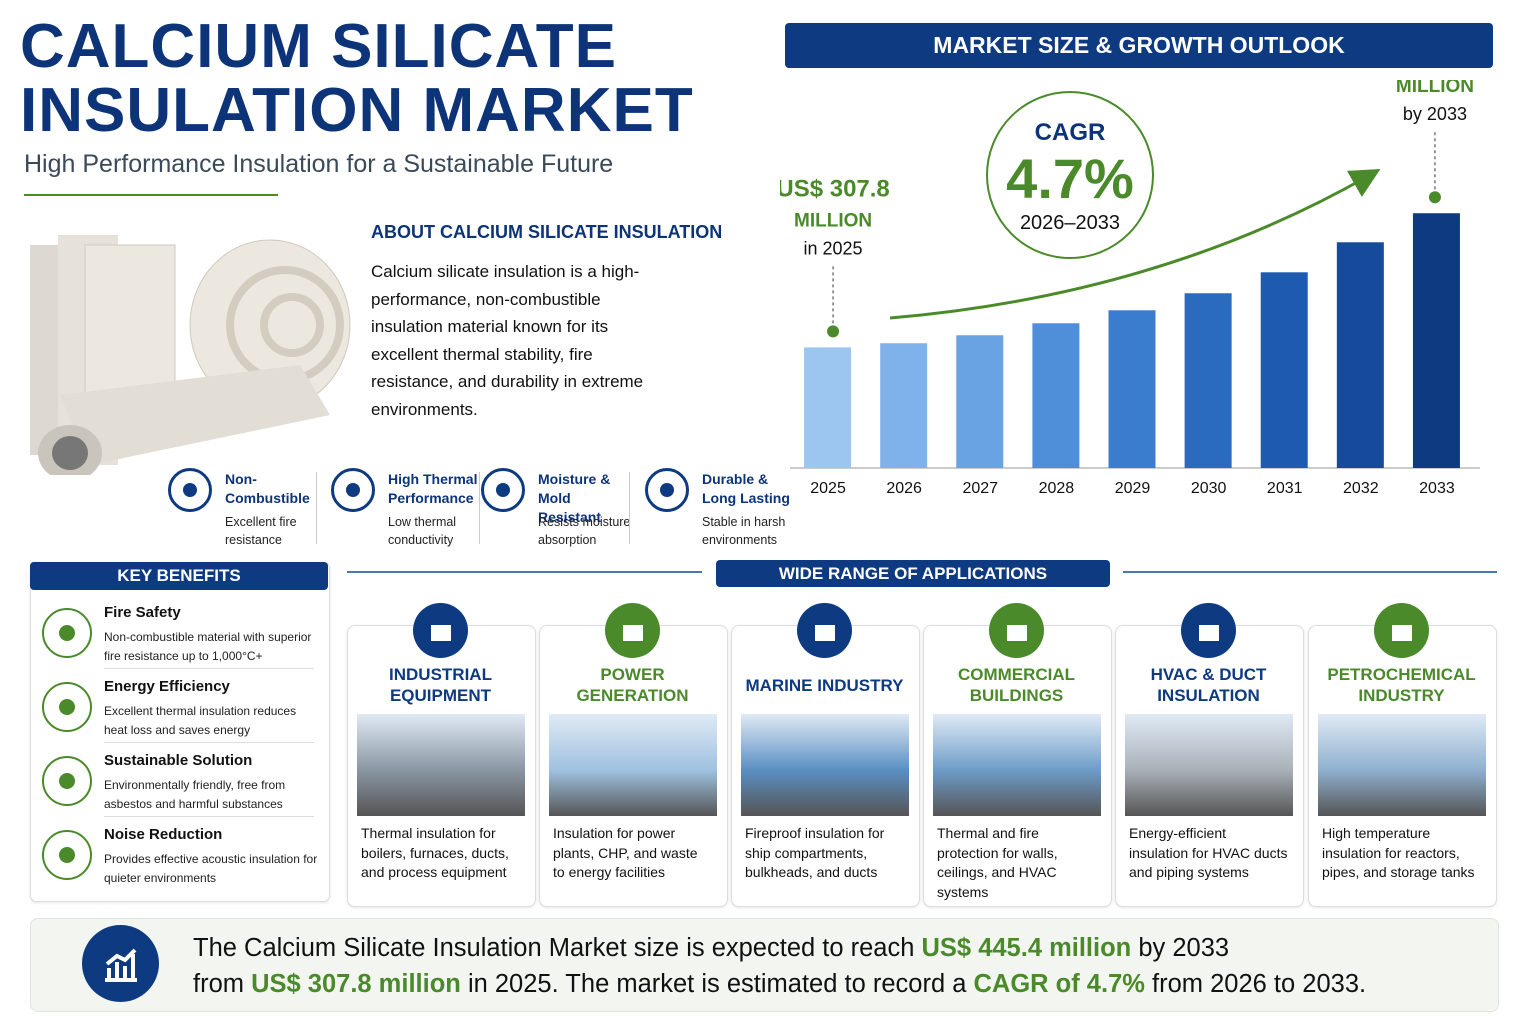  What do you see at coordinates (190, 355) in the screenshot?
I see `product-image` at bounding box center [190, 355].